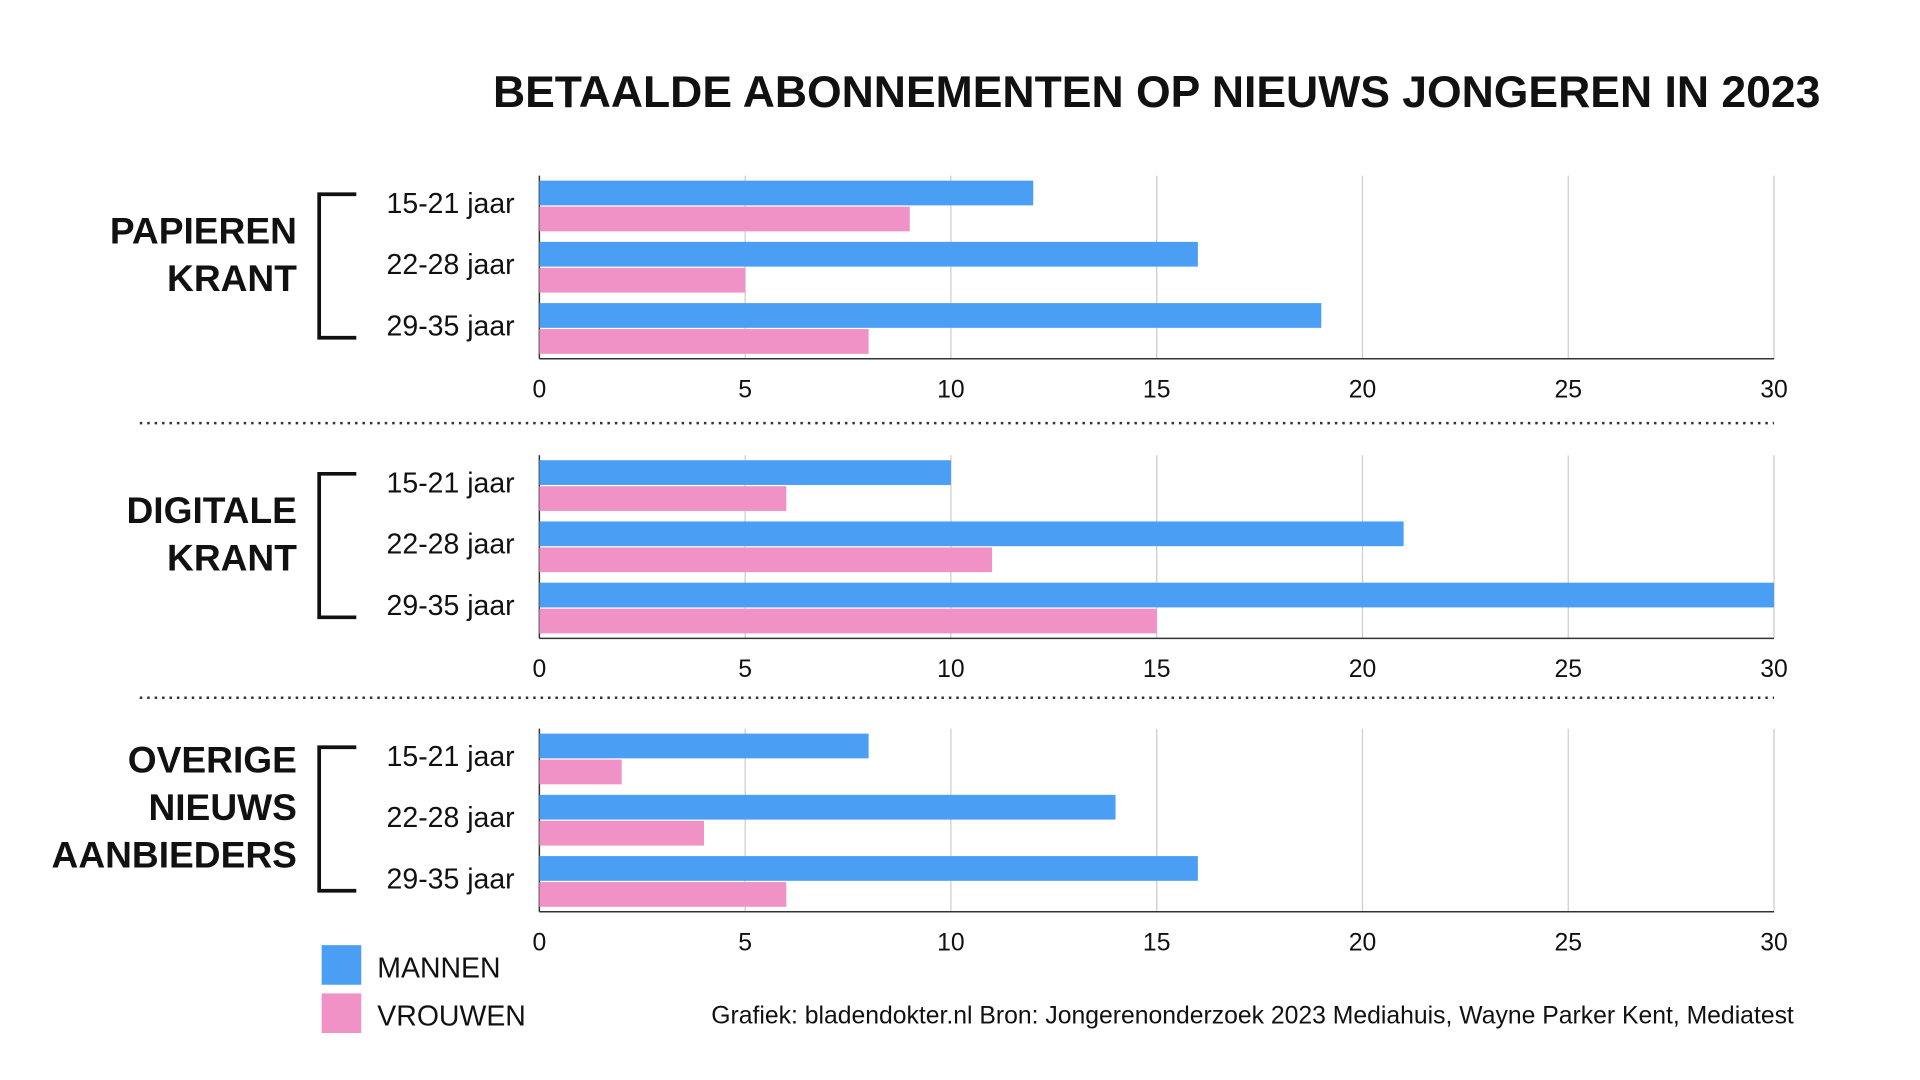  I want to click on legend-label: MANNEN, so click(438, 968).